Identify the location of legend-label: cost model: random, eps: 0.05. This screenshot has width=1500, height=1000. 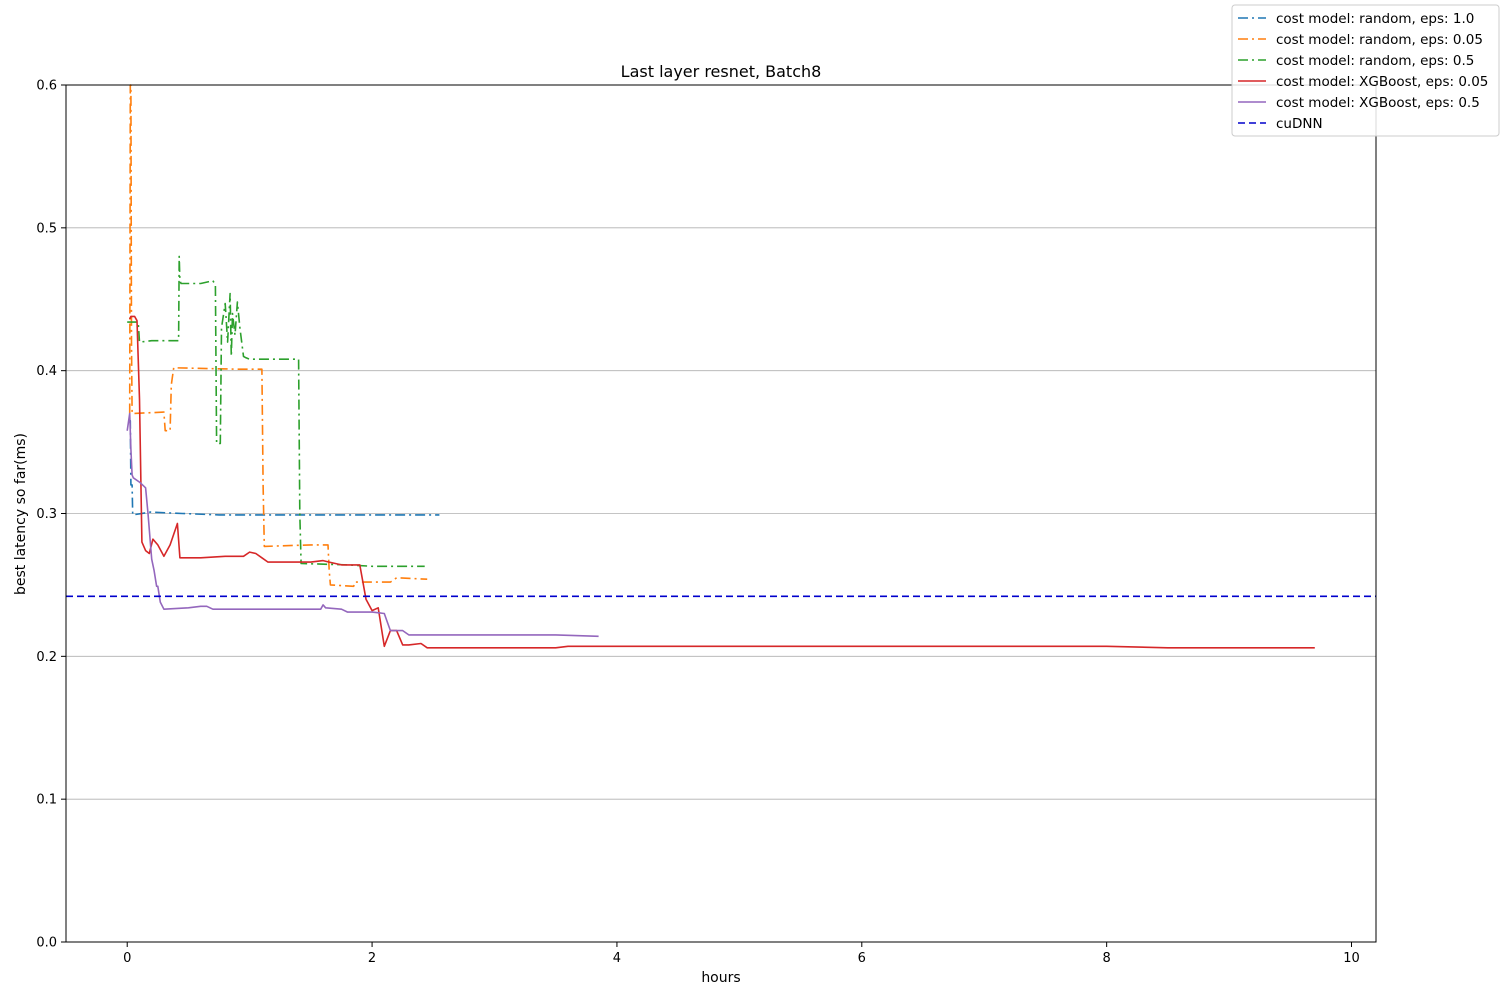
(1379, 40).